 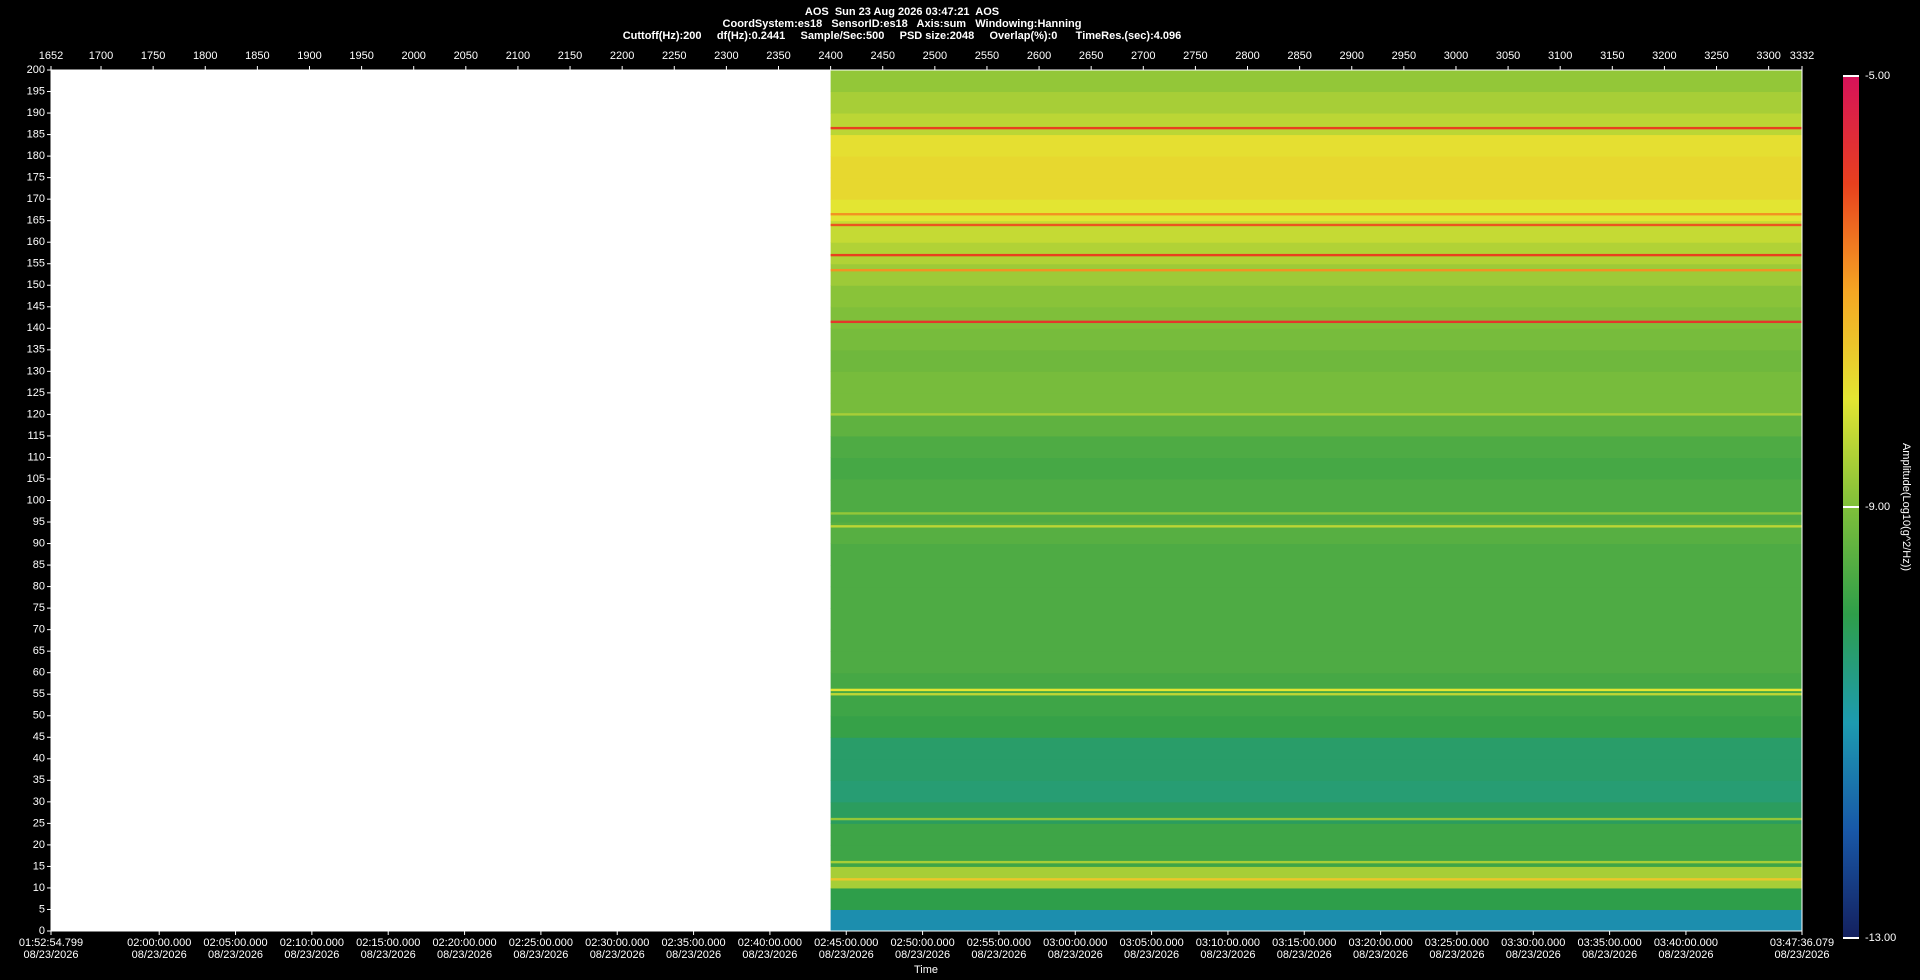 What do you see at coordinates (466, 56) in the screenshot?
I see `x-tick-label: 2050` at bounding box center [466, 56].